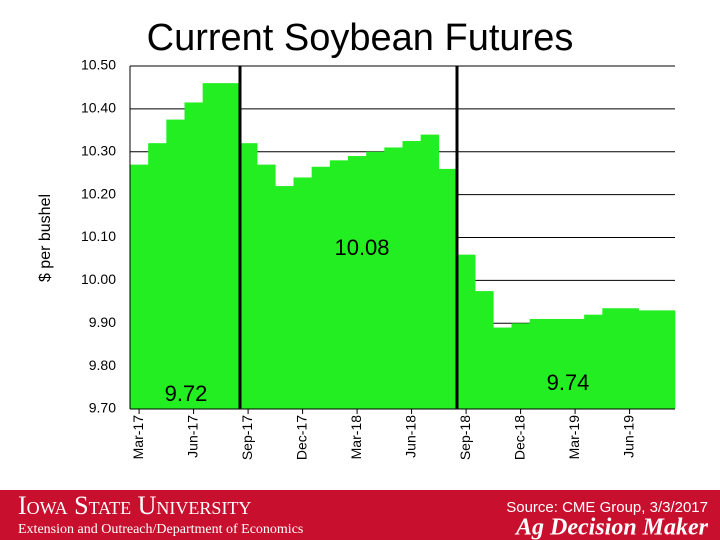  What do you see at coordinates (361, 247) in the screenshot?
I see `annotation: 10.08` at bounding box center [361, 247].